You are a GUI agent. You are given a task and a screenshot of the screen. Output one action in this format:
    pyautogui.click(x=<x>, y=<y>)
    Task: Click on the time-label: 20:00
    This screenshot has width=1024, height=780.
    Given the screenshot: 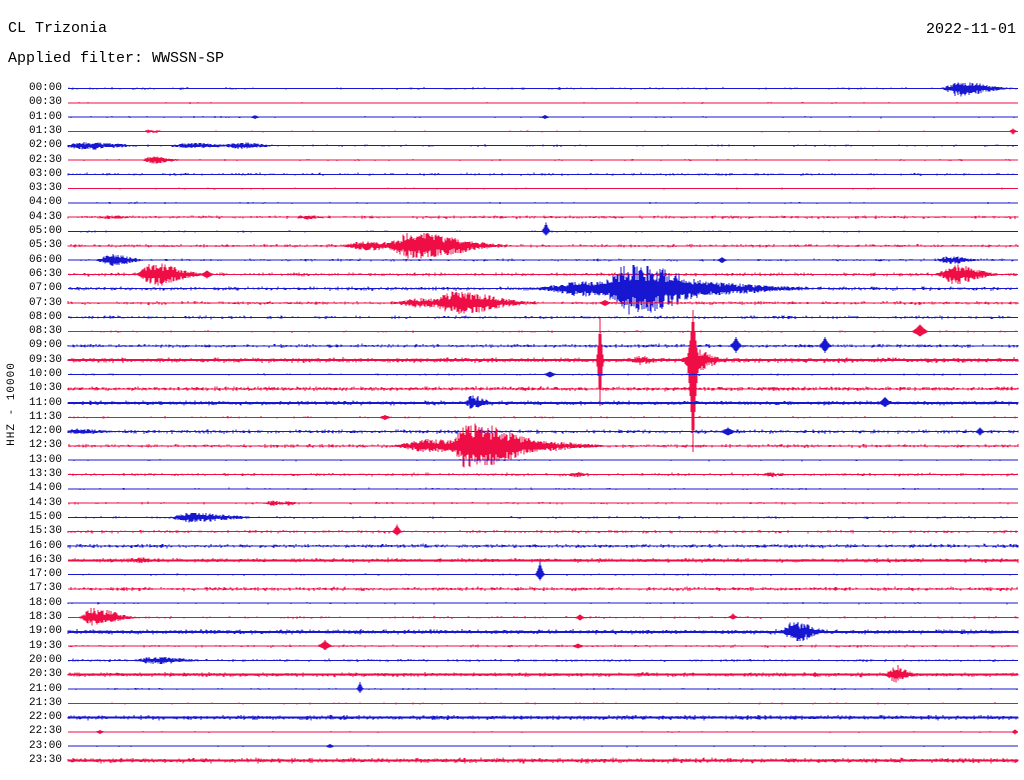 What is the action you would take?
    pyautogui.click(x=45, y=659)
    